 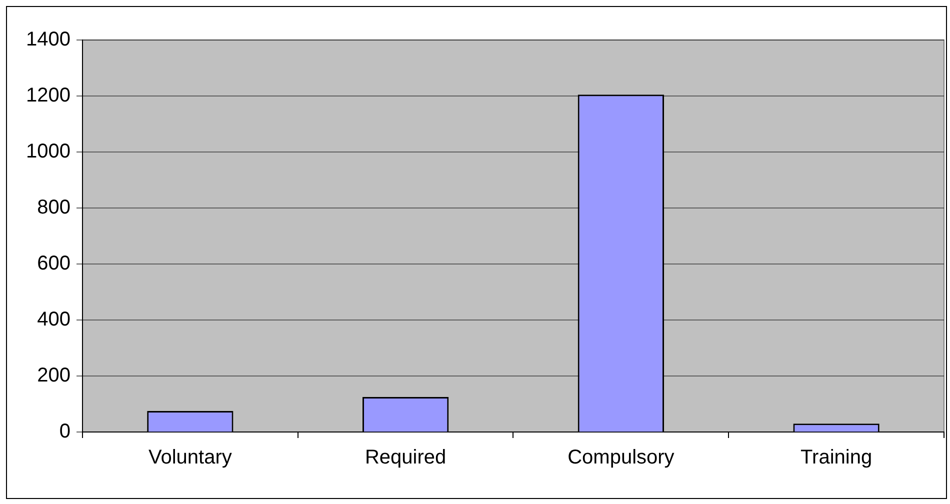 What do you see at coordinates (64, 431) in the screenshot?
I see `y-tick-label: 0` at bounding box center [64, 431].